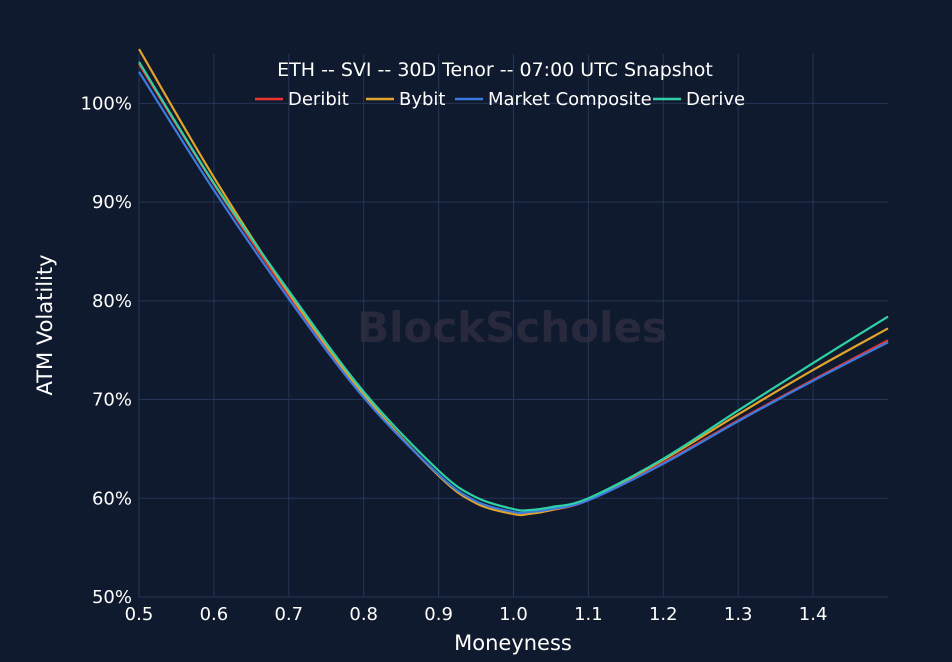  Describe the element at coordinates (513, 643) in the screenshot. I see `x-axis-label: Moneyness` at that location.